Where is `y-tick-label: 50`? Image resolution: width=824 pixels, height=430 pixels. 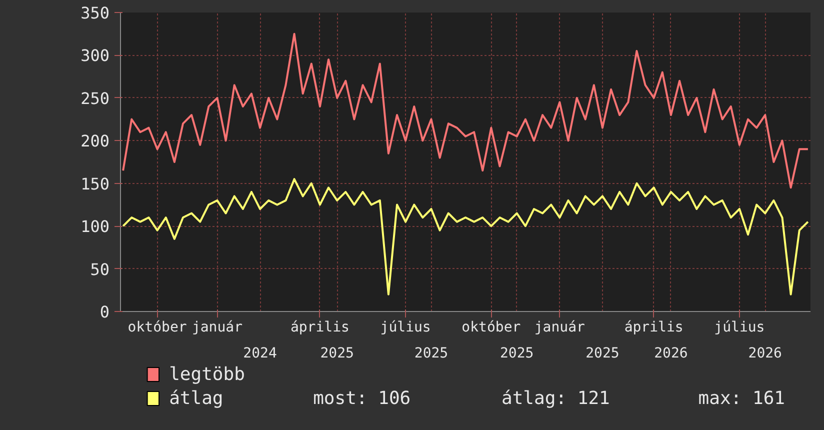
y-tick-label: 50 is located at coordinates (100, 269).